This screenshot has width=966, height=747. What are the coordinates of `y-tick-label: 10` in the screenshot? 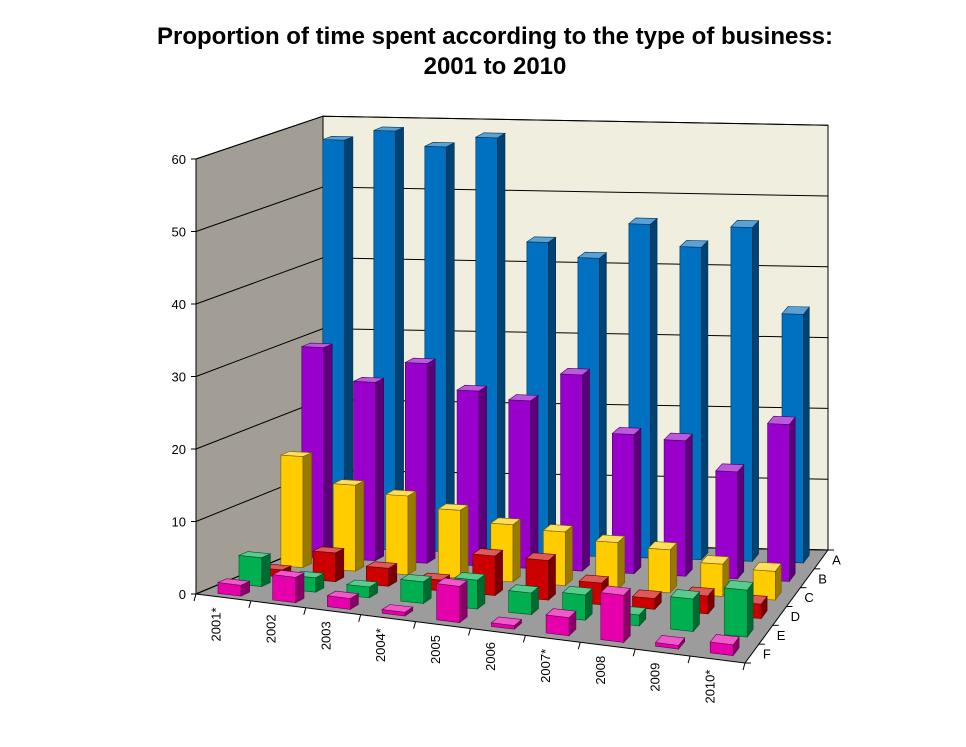 It's located at (179, 522).